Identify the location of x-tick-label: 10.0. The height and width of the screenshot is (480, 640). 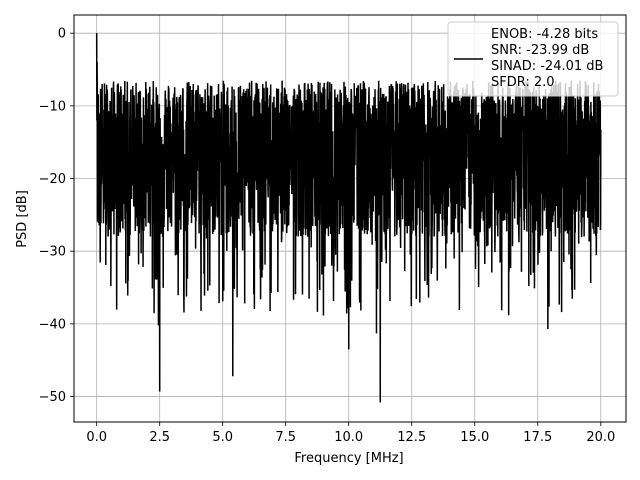
(348, 437).